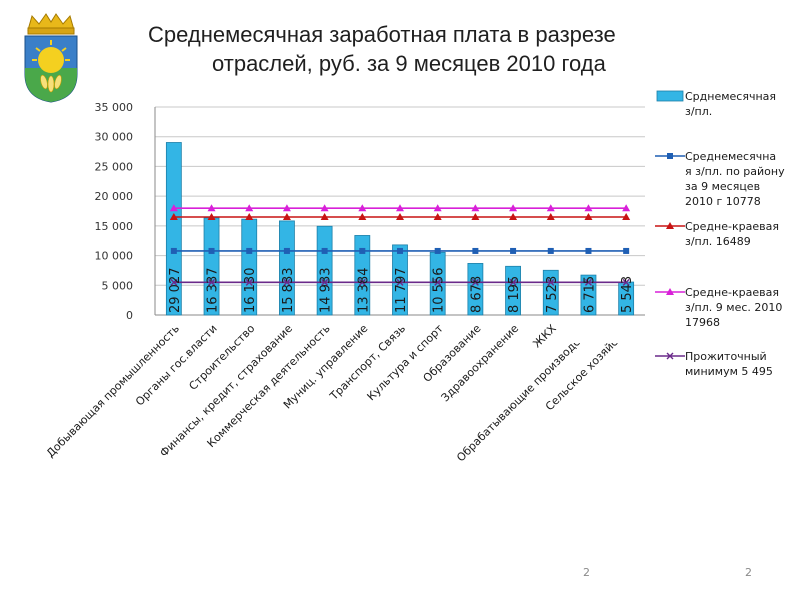 The image size is (800, 600). I want to click on legend-label-line: з/пл. 16489, so click(718, 241).